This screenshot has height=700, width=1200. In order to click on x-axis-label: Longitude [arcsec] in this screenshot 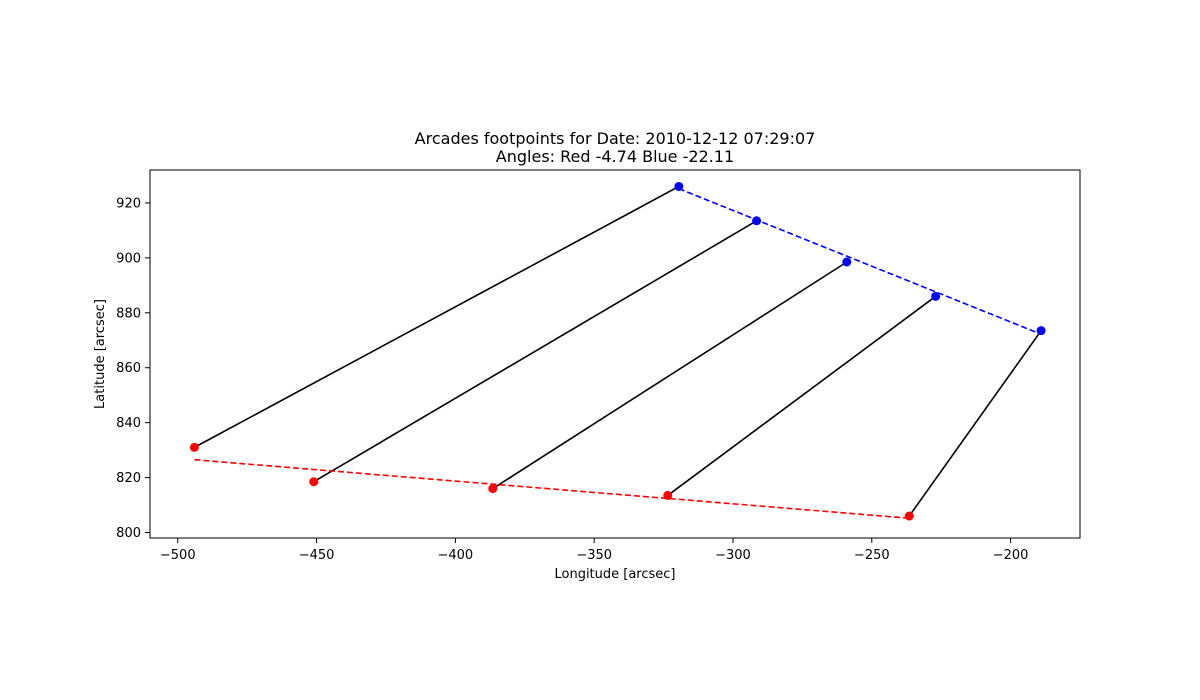, I will do `click(614, 574)`.